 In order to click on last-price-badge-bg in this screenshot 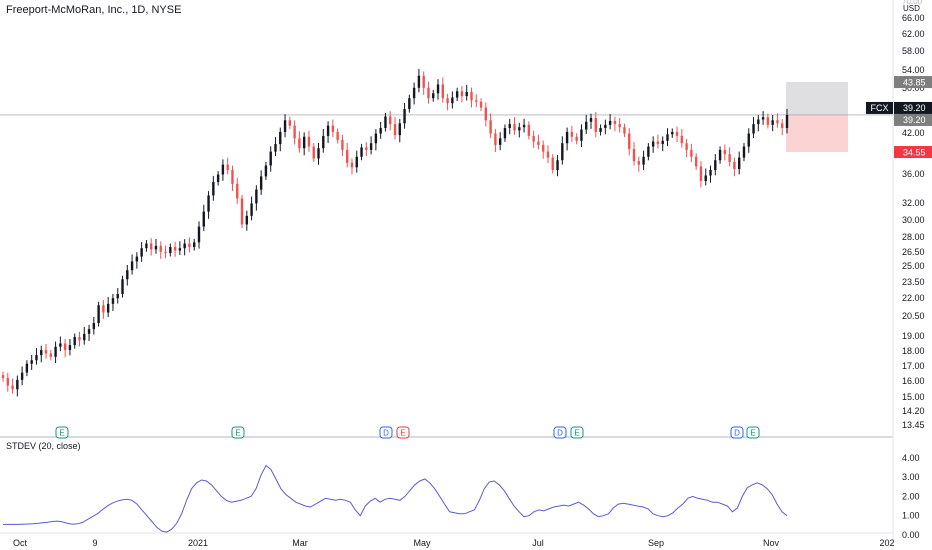, I will do `click(913, 107)`.